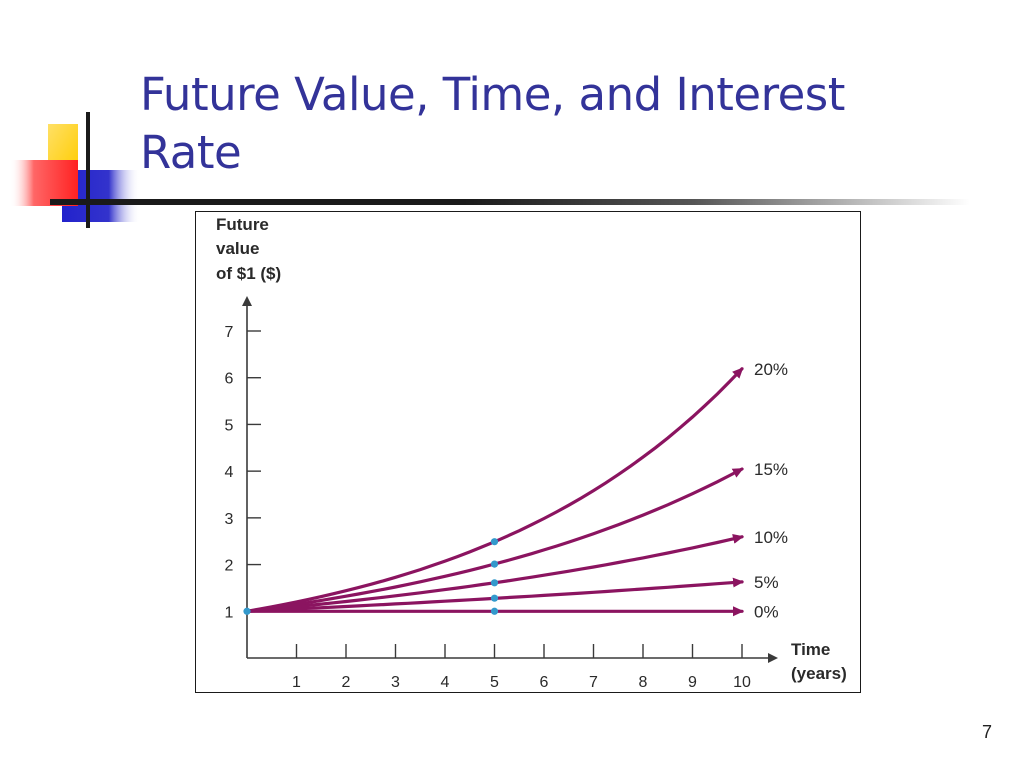  I want to click on x-axis-label-line-1: Time, so click(811, 649).